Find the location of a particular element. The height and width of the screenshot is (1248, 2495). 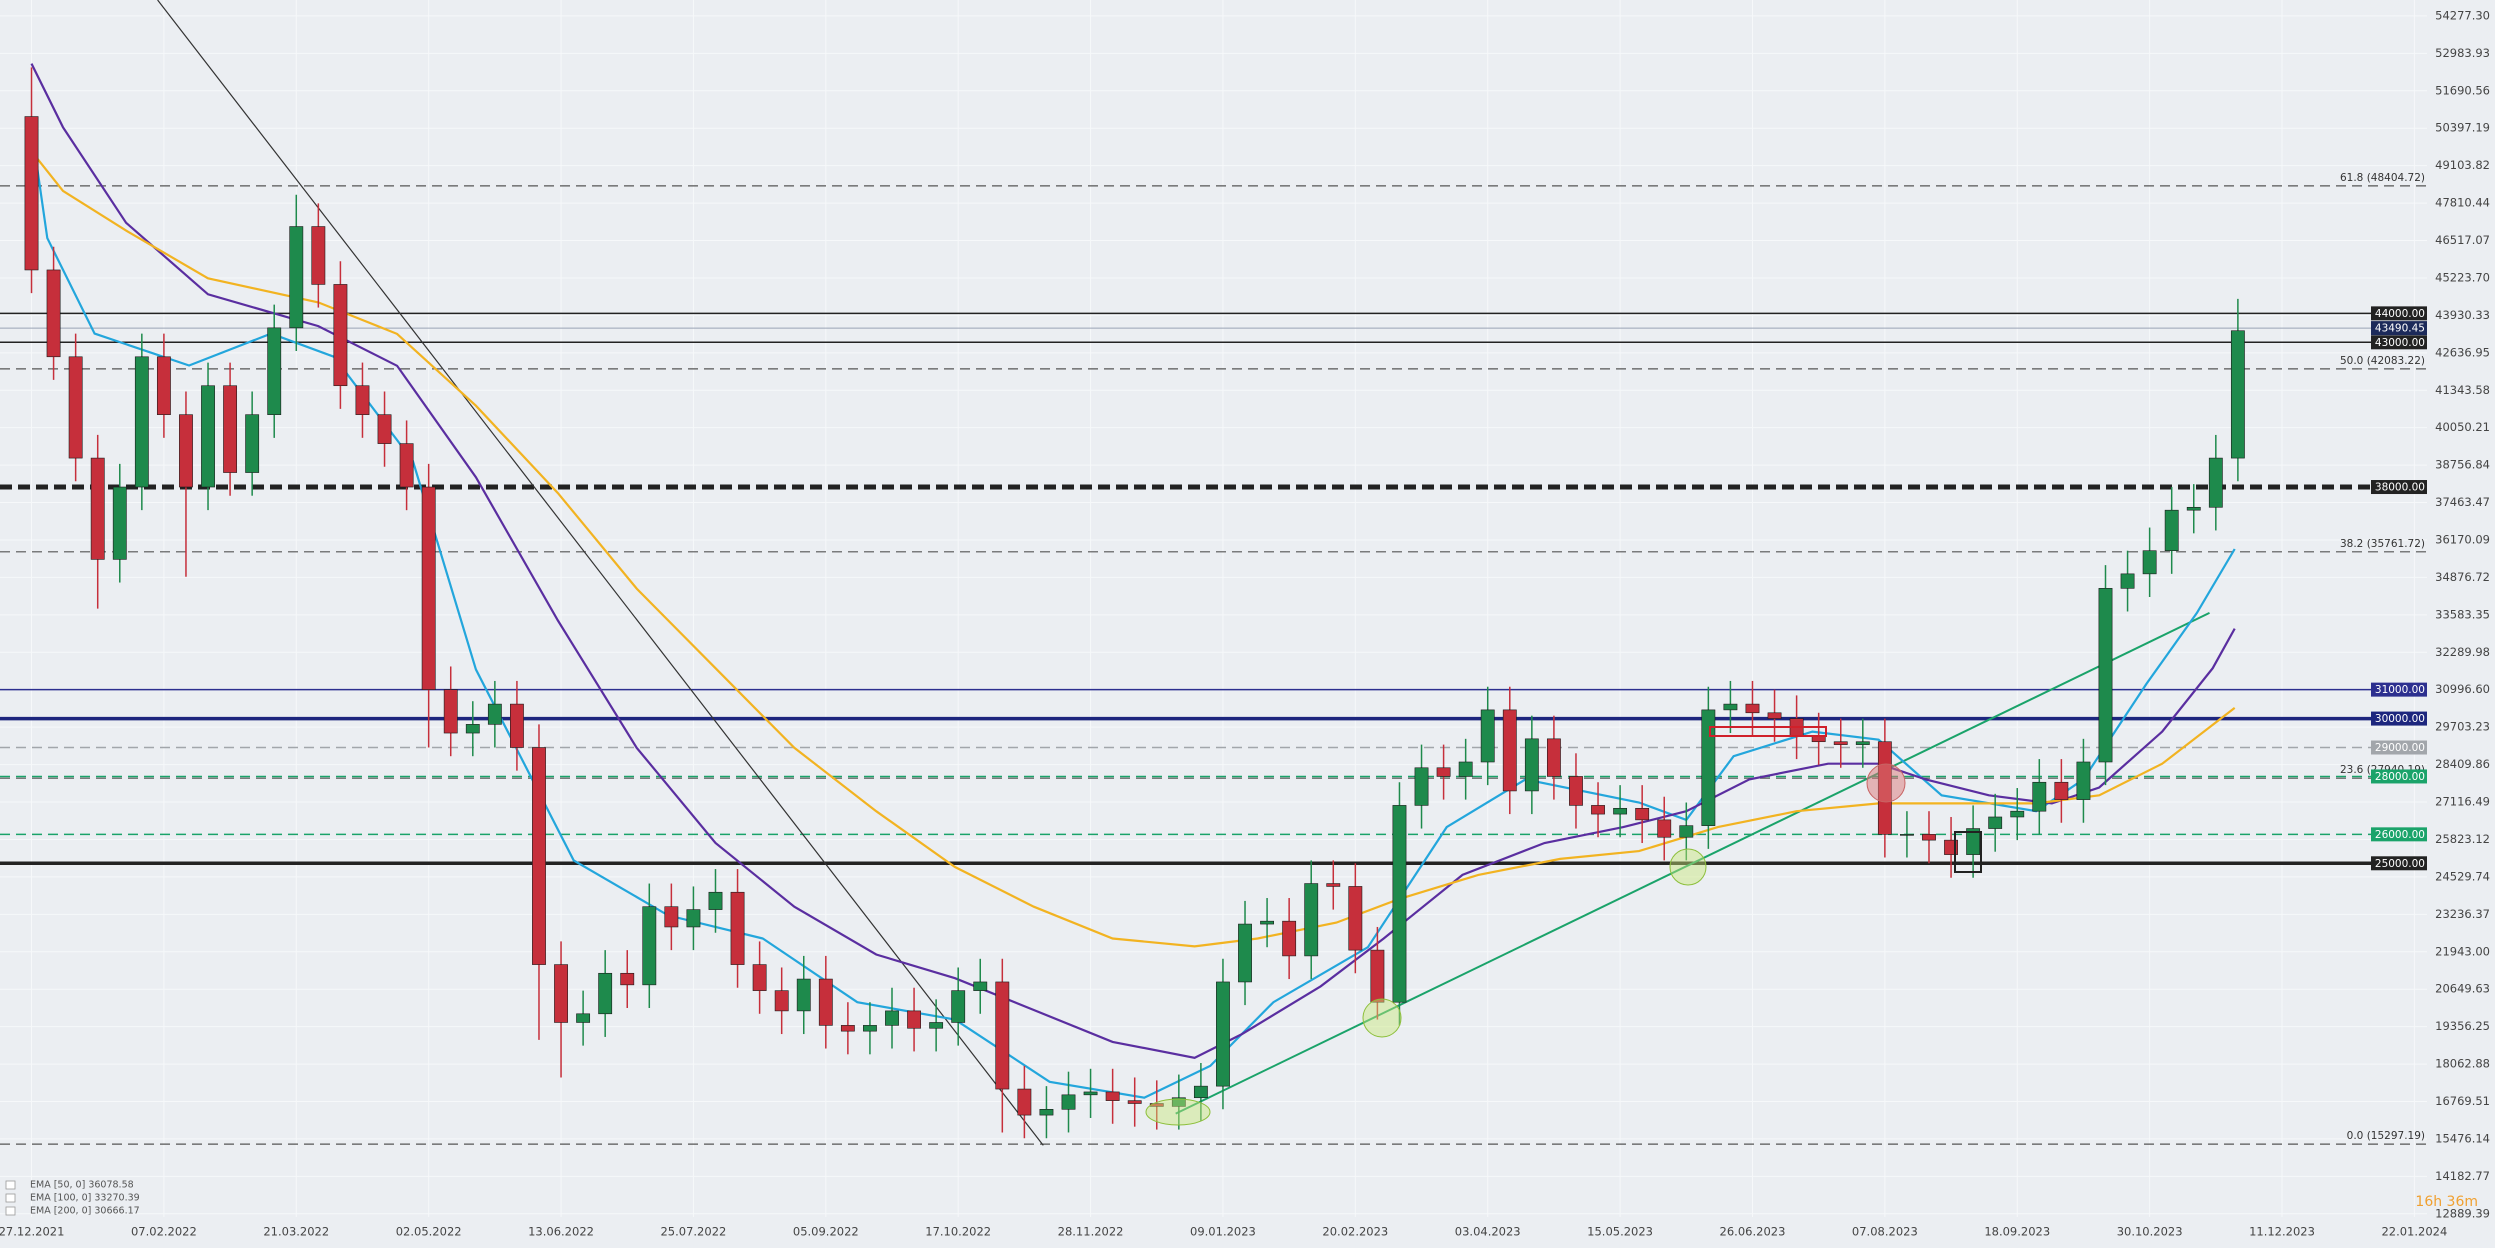

y-tick-label: 43930.33 is located at coordinates (2462, 315).